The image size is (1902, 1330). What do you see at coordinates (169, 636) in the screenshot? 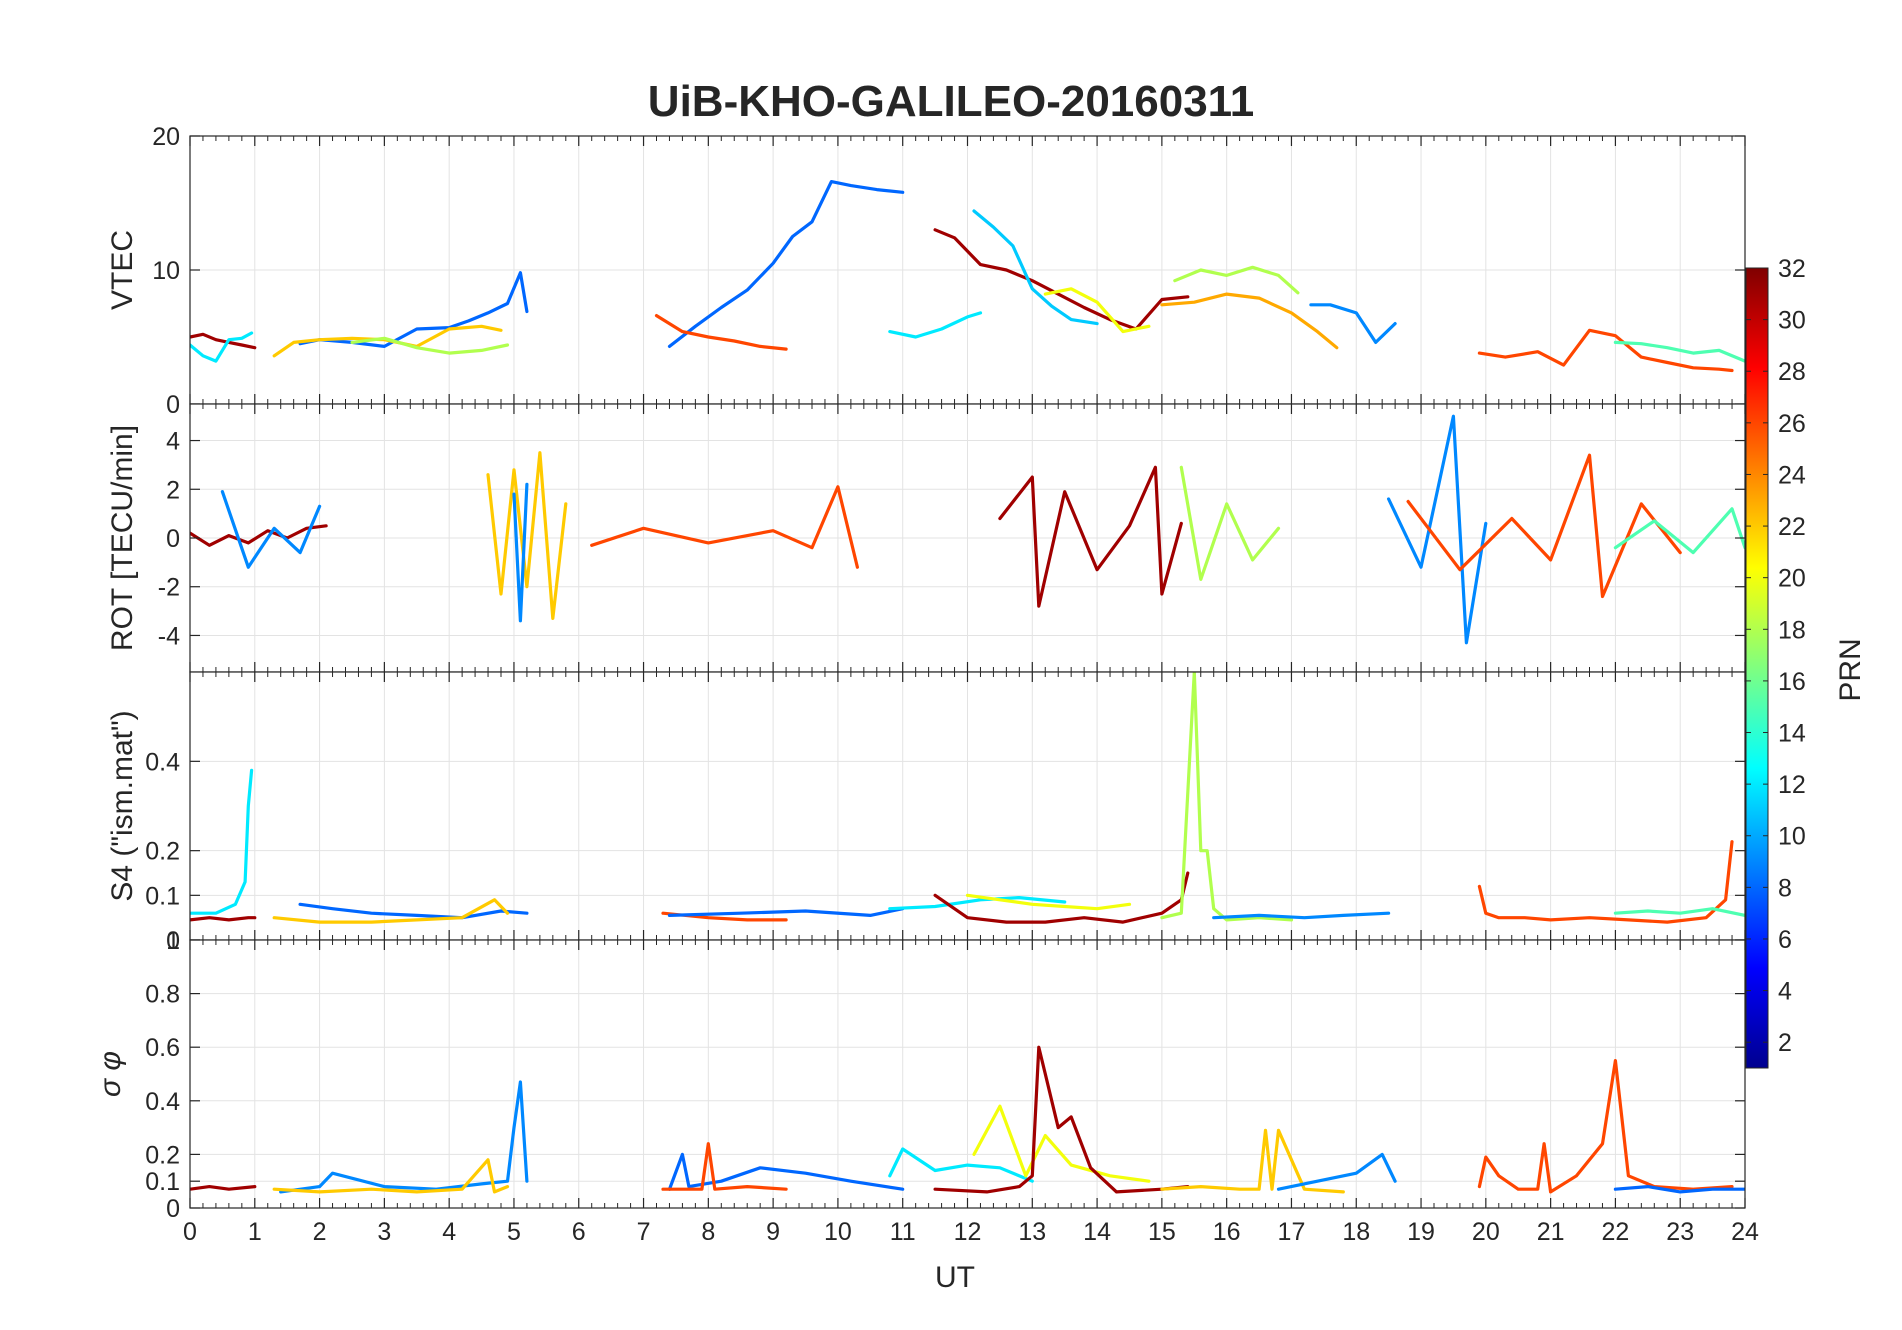
I see `y-tick-label: -4` at bounding box center [169, 636].